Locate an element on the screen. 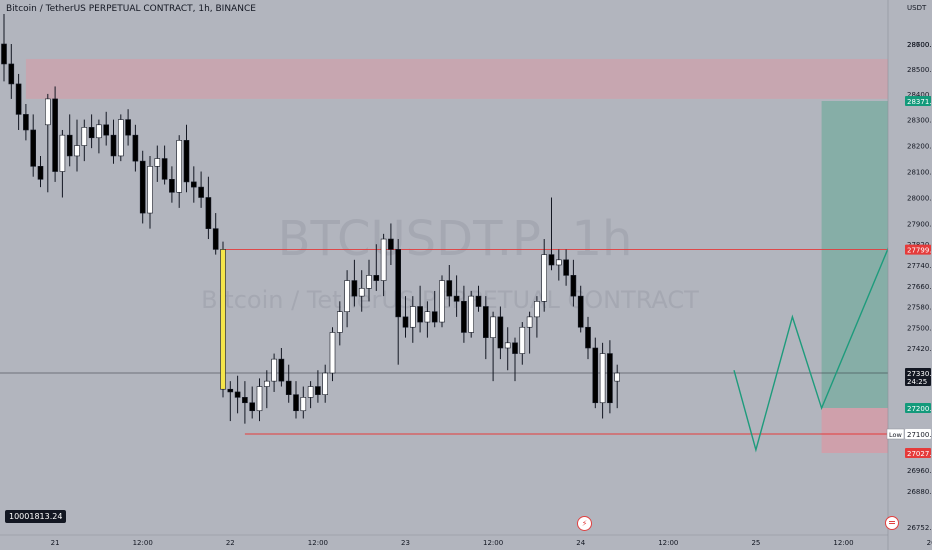 The image size is (932, 550). y-tick-label: 28300.0 is located at coordinates (919, 121).